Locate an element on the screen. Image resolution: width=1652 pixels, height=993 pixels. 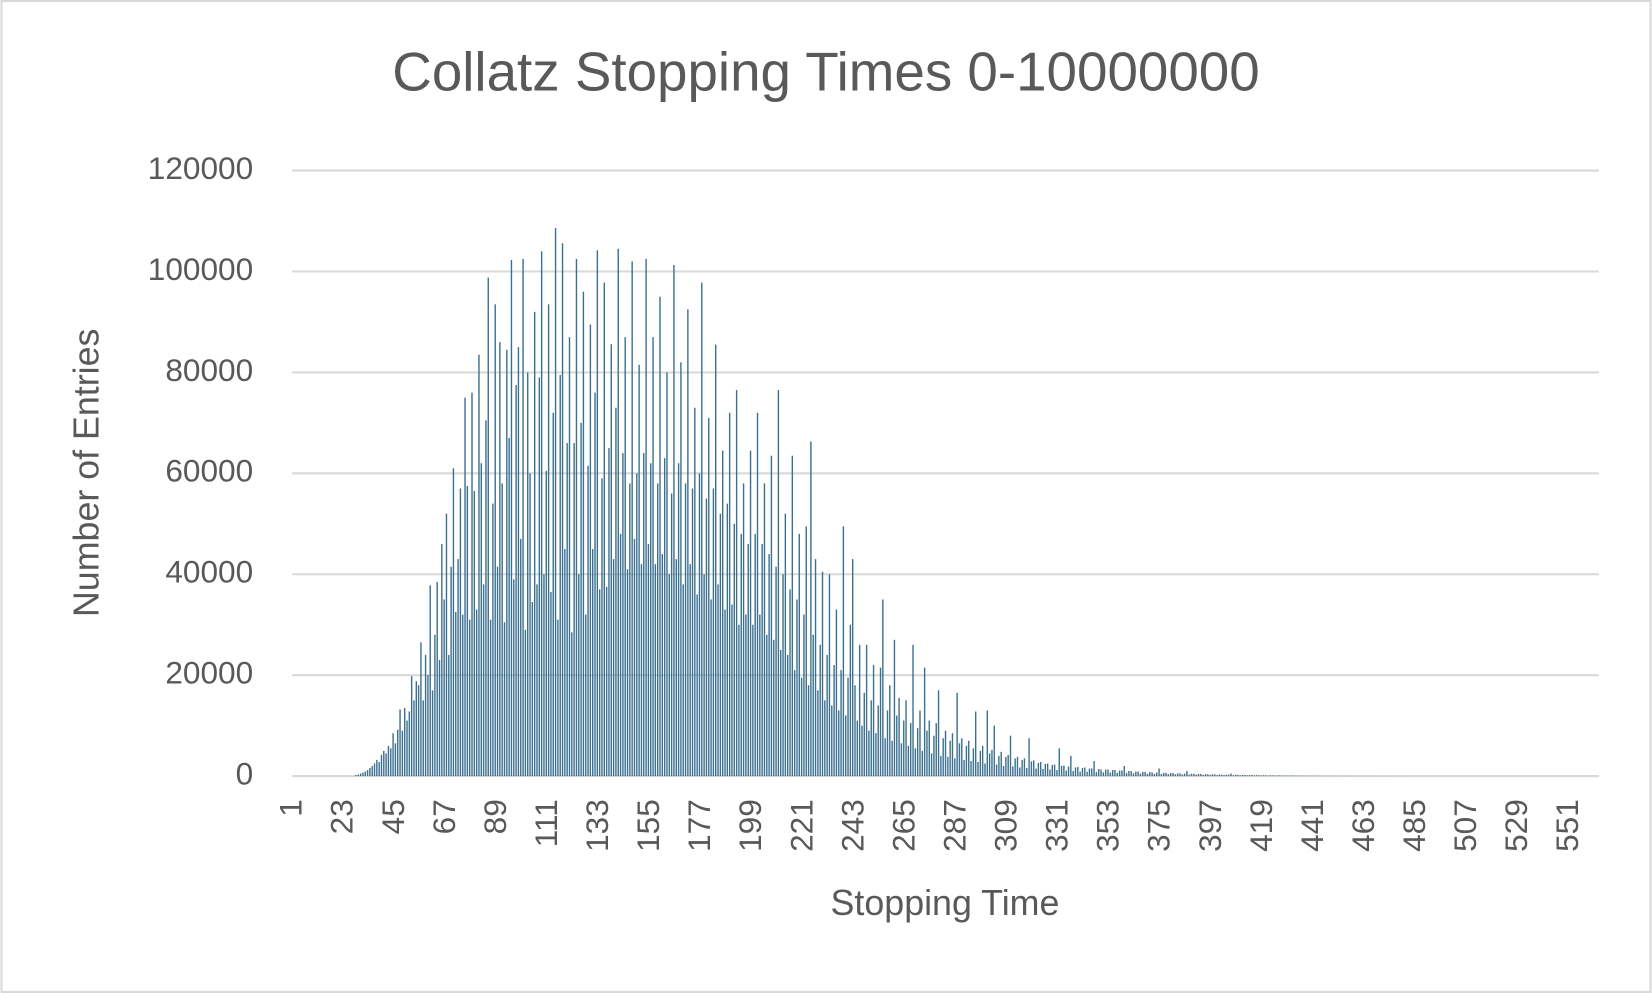
x-tick-label: 133 is located at coordinates (597, 825).